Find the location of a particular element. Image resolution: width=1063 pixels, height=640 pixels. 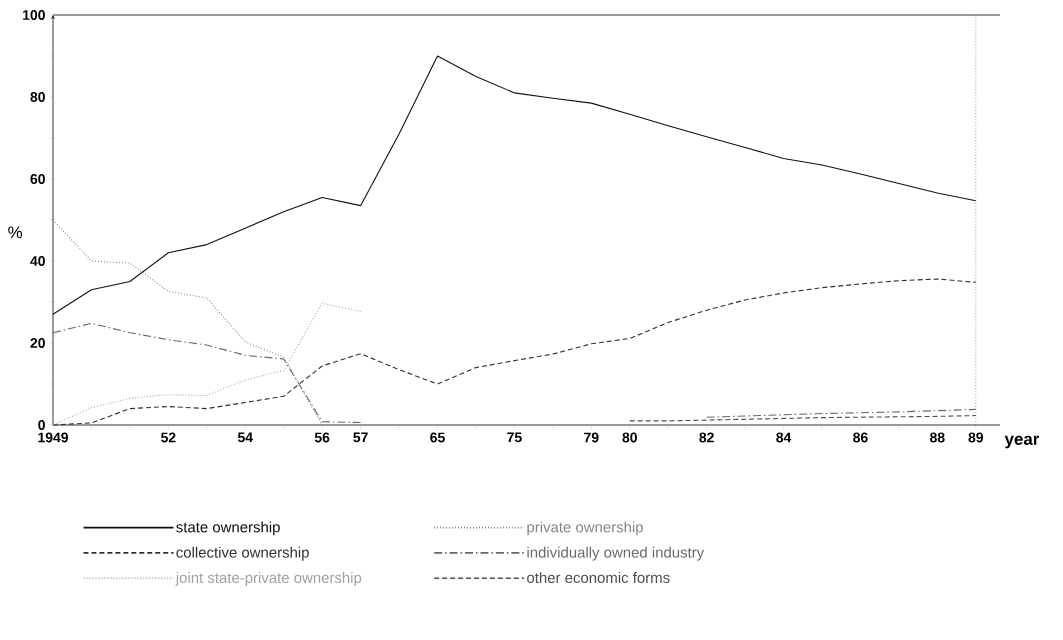

x-tick-label: 52 is located at coordinates (168, 437).